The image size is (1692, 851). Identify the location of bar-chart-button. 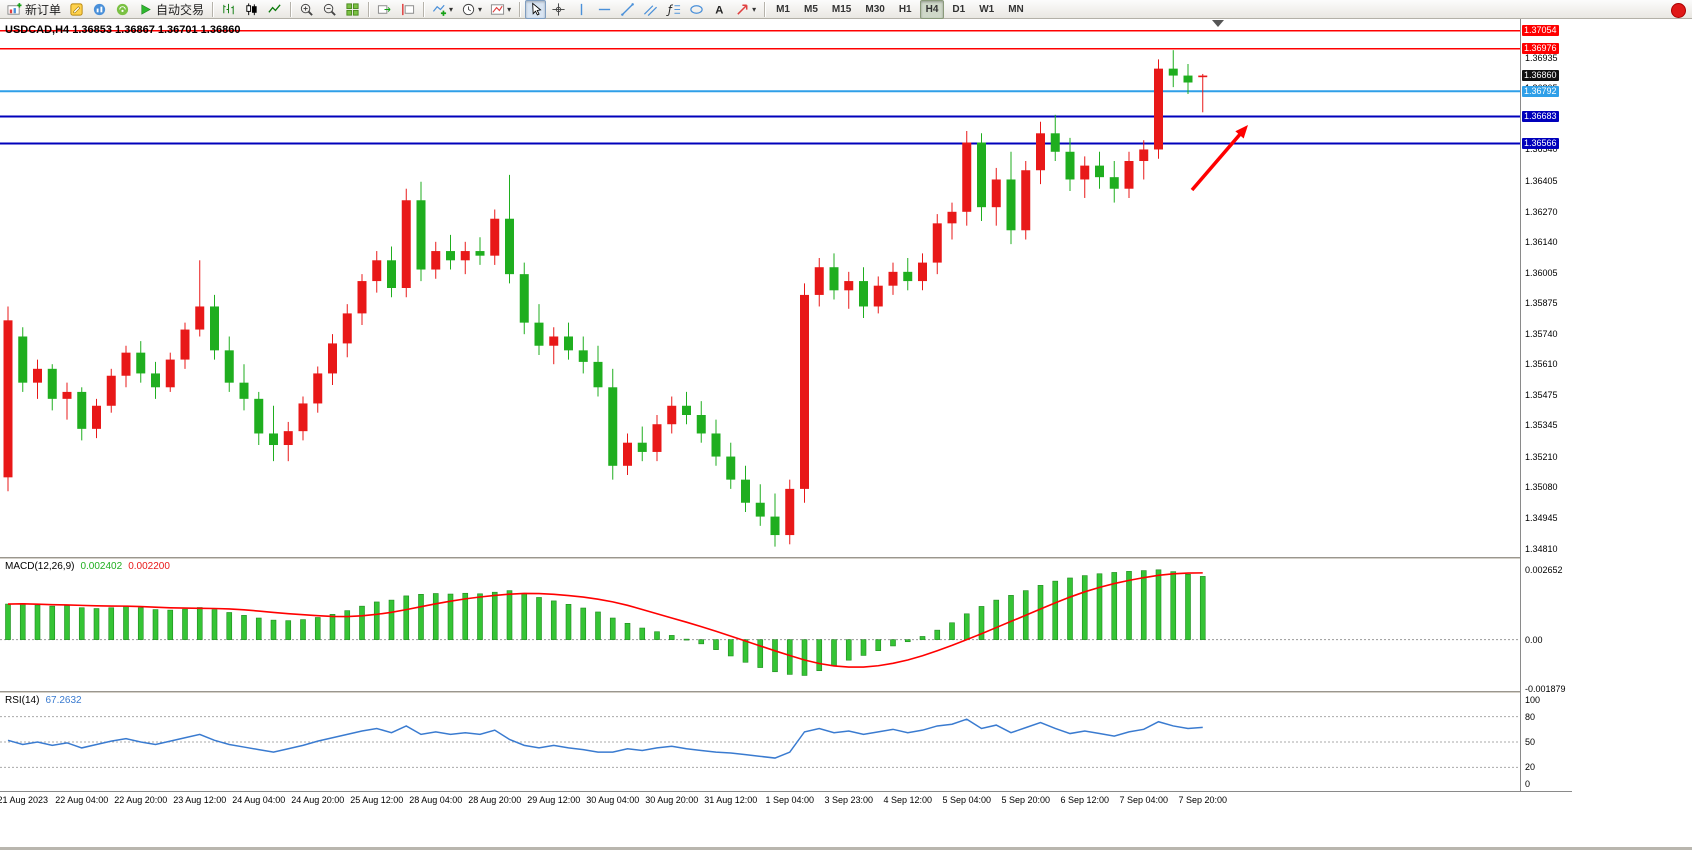
(228, 9).